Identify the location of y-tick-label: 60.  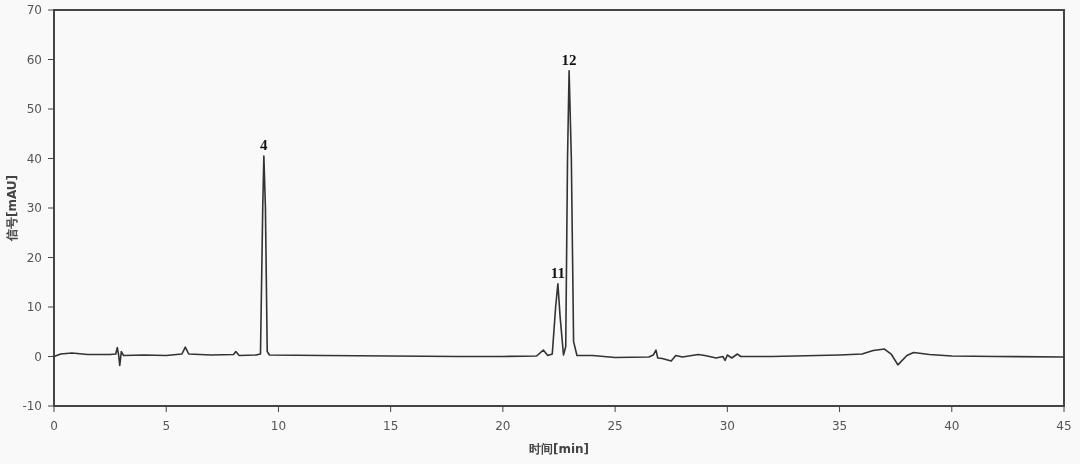
(34, 59).